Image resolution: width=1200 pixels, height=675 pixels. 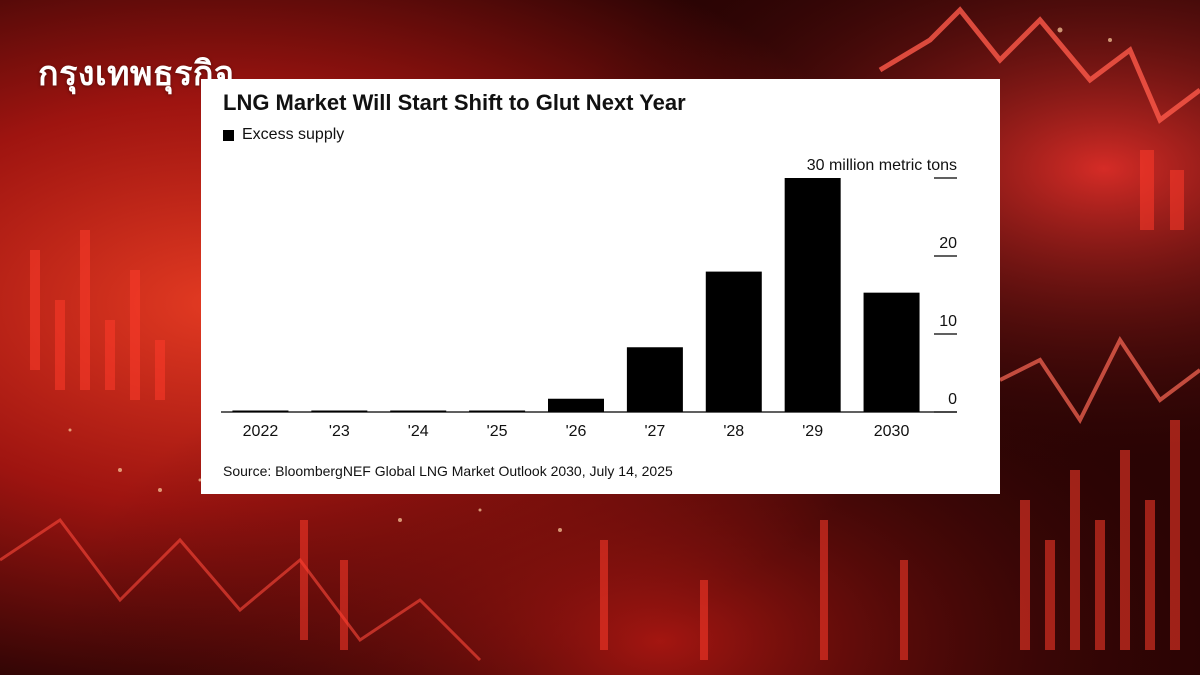 I want to click on chart-legend: Excess supply, so click(x=283, y=135).